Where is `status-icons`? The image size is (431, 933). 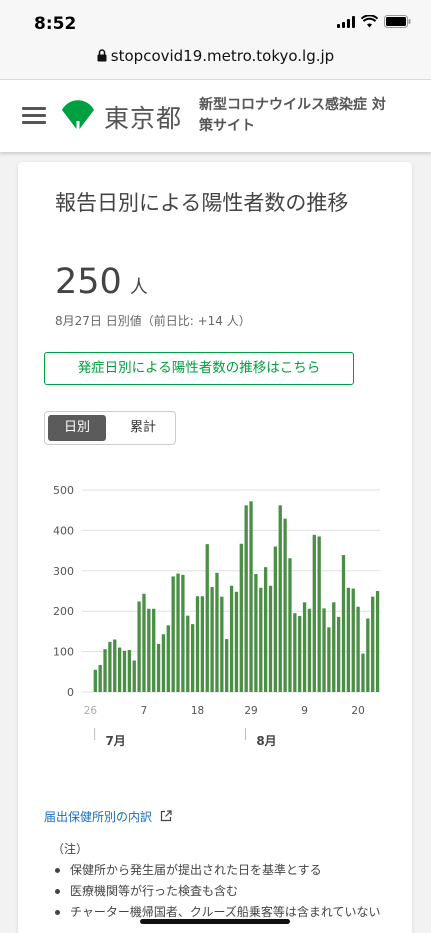 status-icons is located at coordinates (374, 21).